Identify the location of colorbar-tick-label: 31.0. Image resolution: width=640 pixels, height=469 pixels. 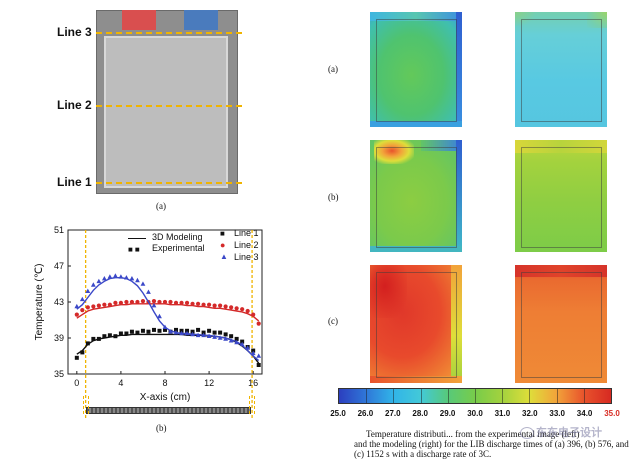
(502, 413).